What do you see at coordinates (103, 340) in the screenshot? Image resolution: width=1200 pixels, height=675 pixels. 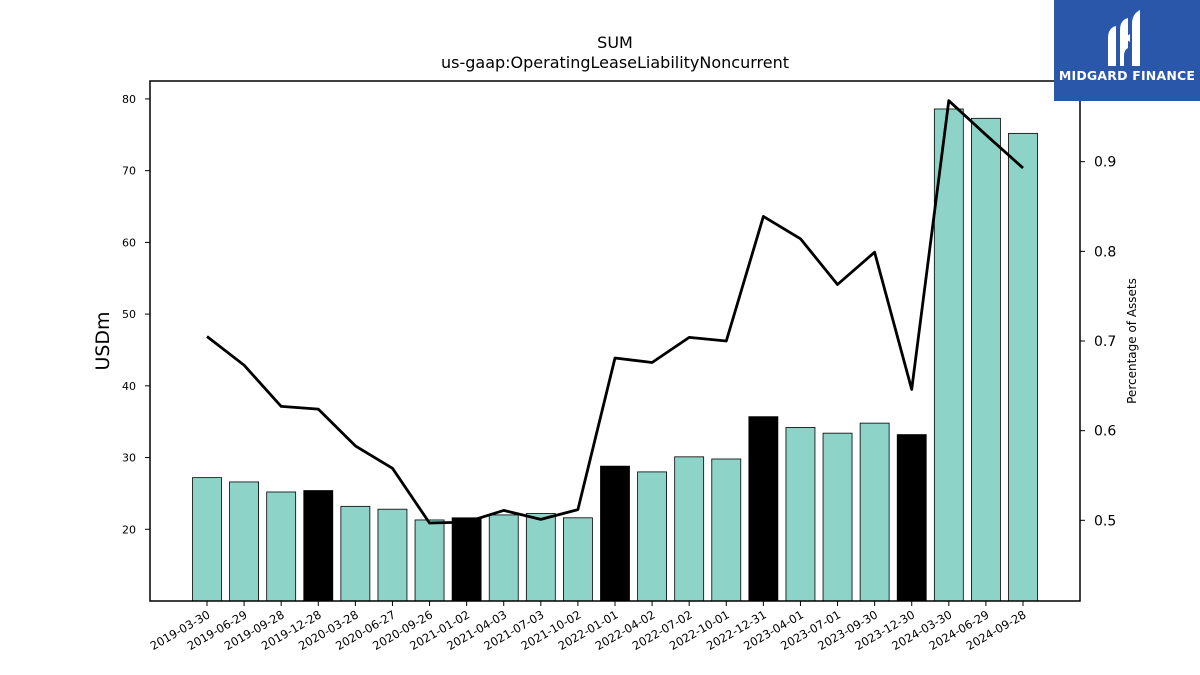 I see `y-axis-label: USDm` at bounding box center [103, 340].